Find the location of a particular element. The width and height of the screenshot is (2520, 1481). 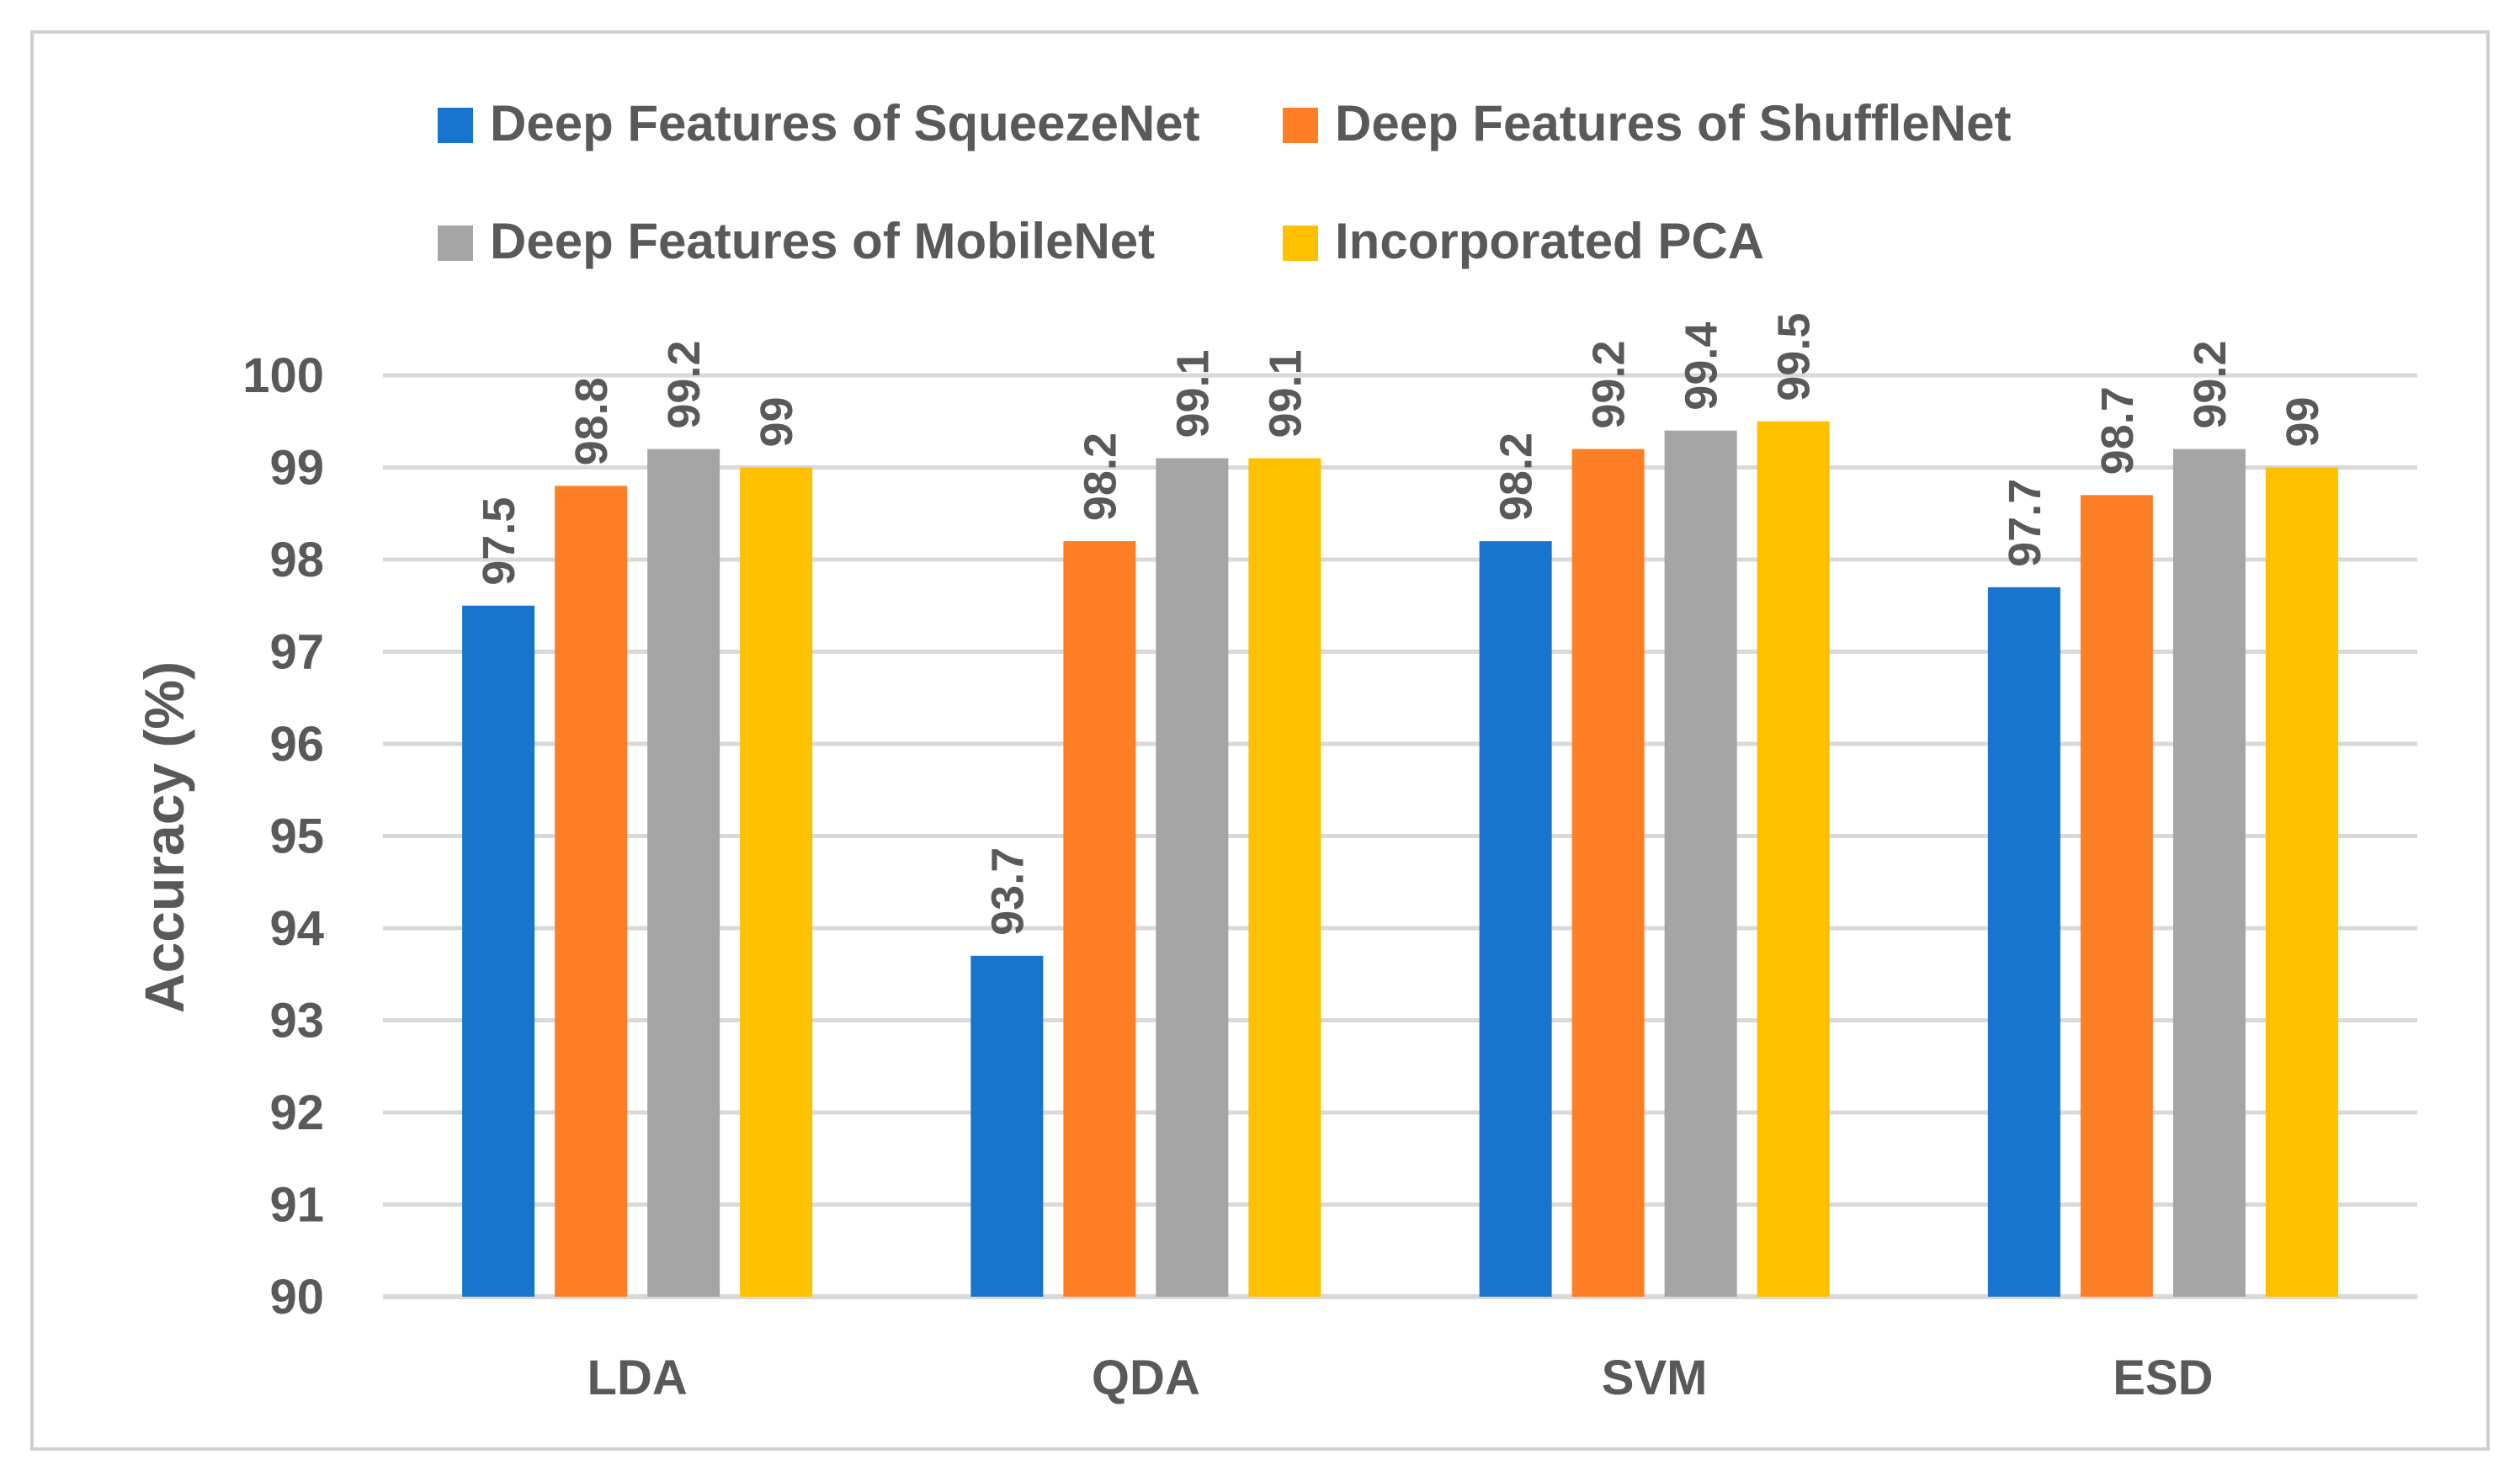

y-tick-label: 98 is located at coordinates (296, 560).